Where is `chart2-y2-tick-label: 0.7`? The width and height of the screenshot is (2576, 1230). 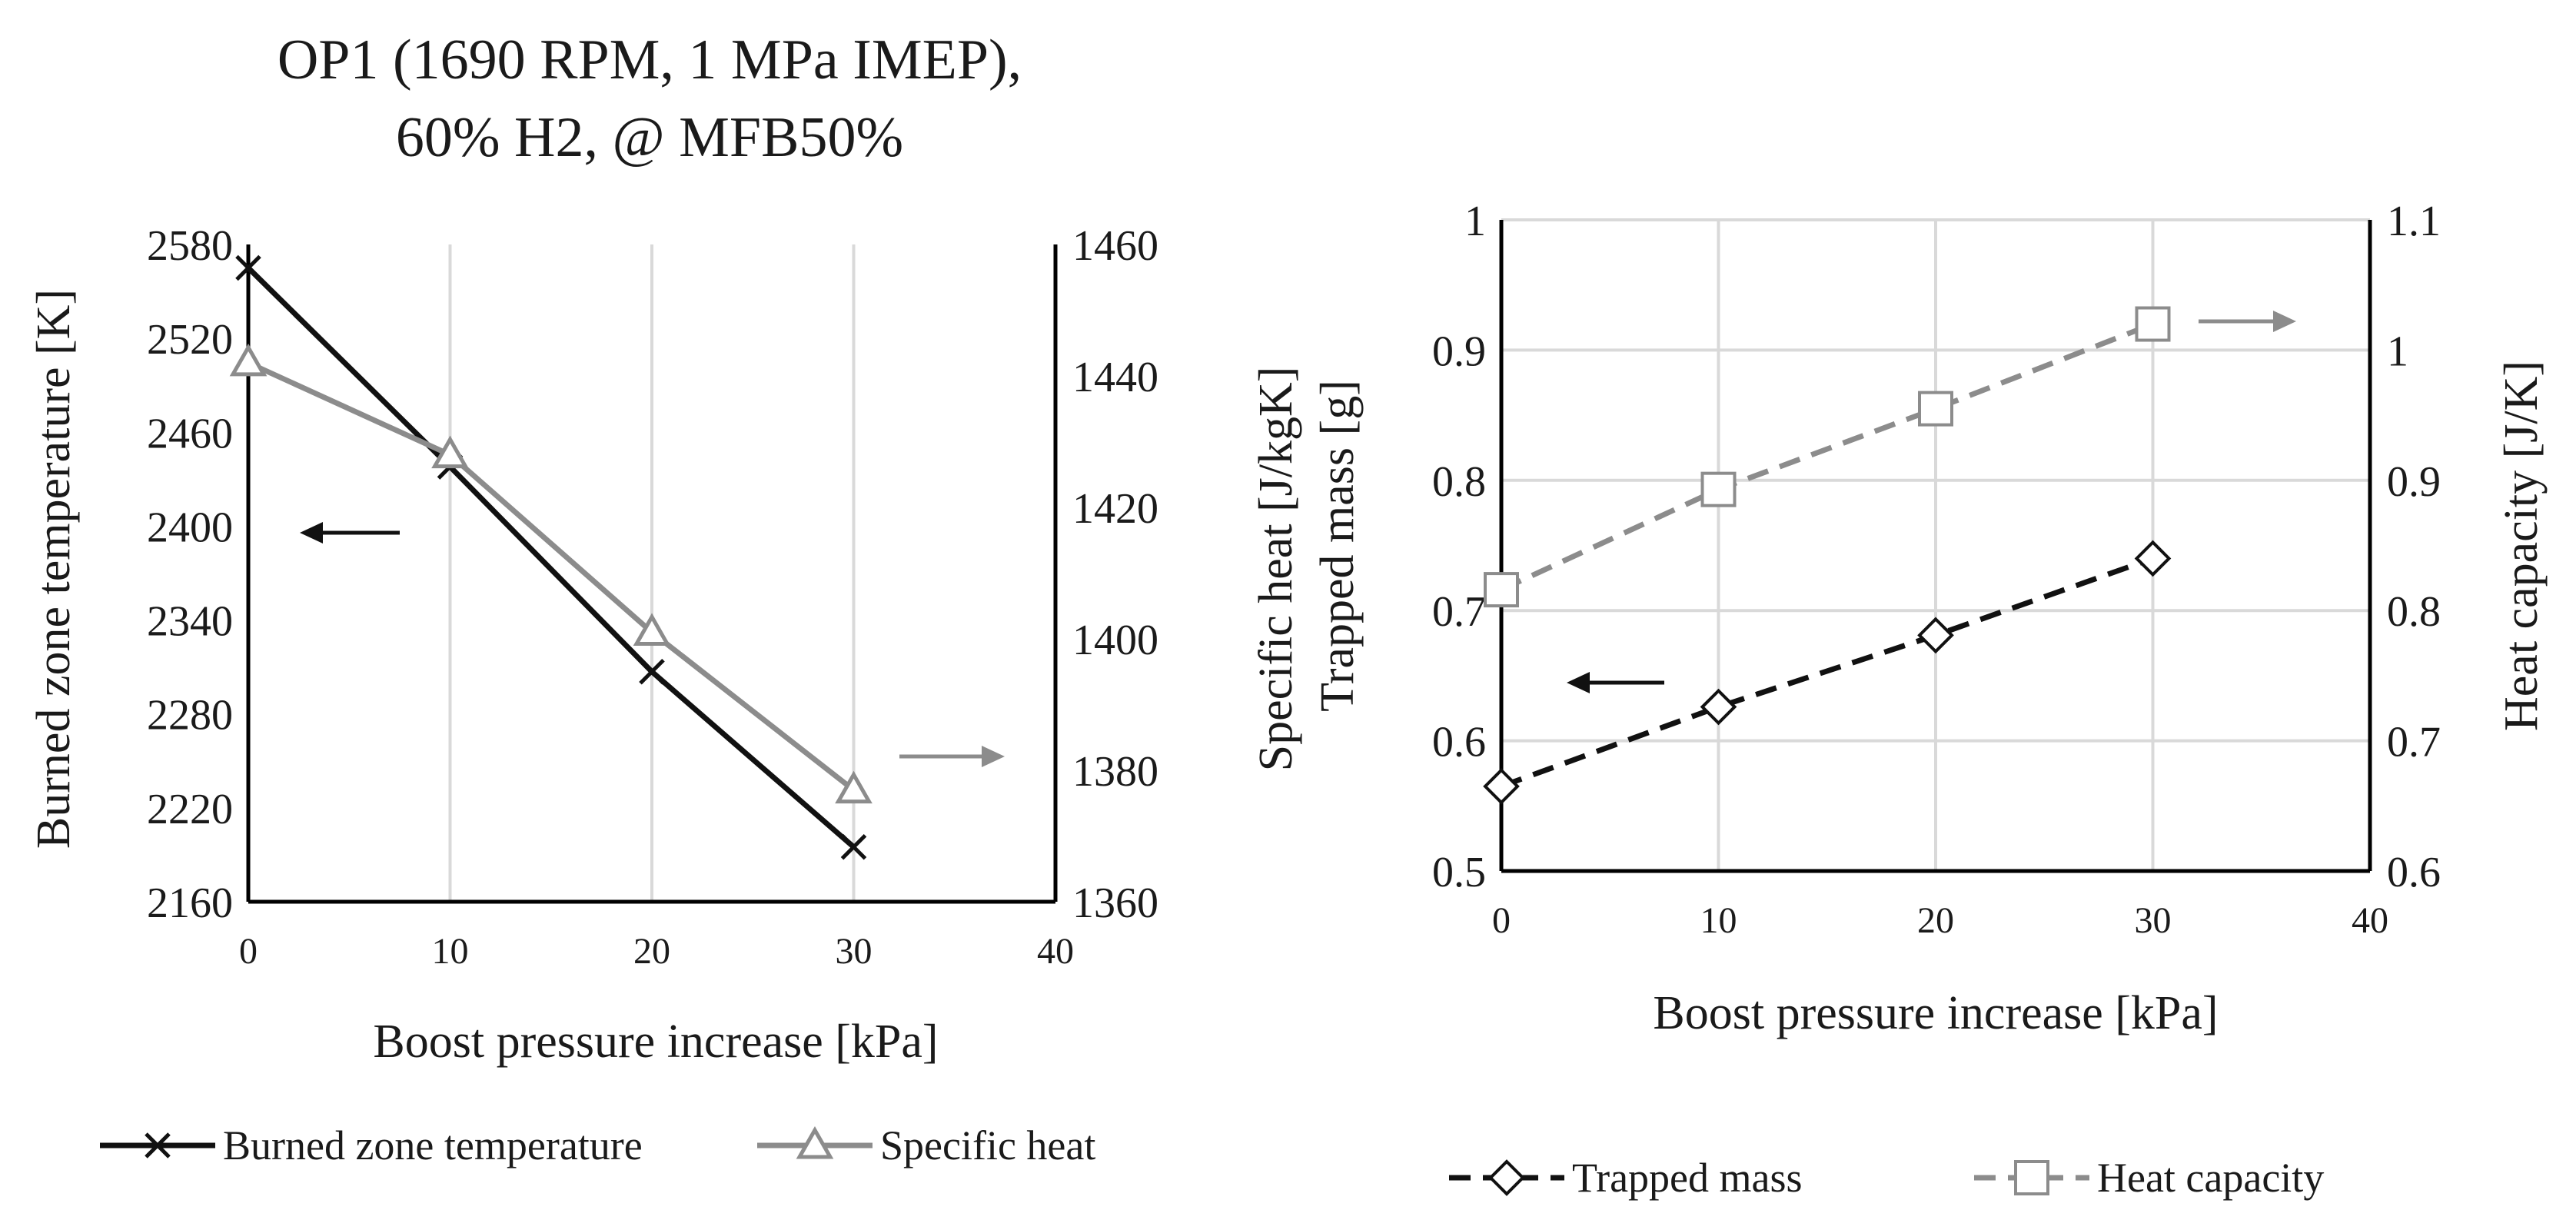 chart2-y2-tick-label: 0.7 is located at coordinates (2414, 743).